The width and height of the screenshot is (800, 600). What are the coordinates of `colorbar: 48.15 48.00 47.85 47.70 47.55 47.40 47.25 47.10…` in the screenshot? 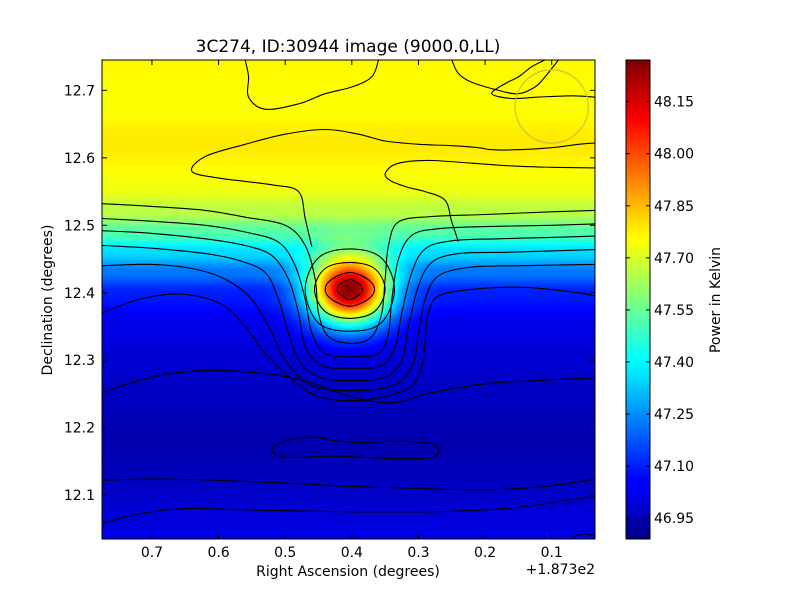 It's located at (674, 299).